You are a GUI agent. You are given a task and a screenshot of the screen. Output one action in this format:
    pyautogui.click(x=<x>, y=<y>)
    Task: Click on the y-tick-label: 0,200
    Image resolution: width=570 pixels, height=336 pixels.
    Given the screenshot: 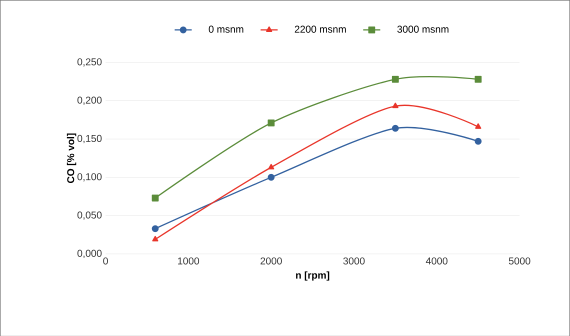 What is the action you would take?
    pyautogui.click(x=89, y=100)
    